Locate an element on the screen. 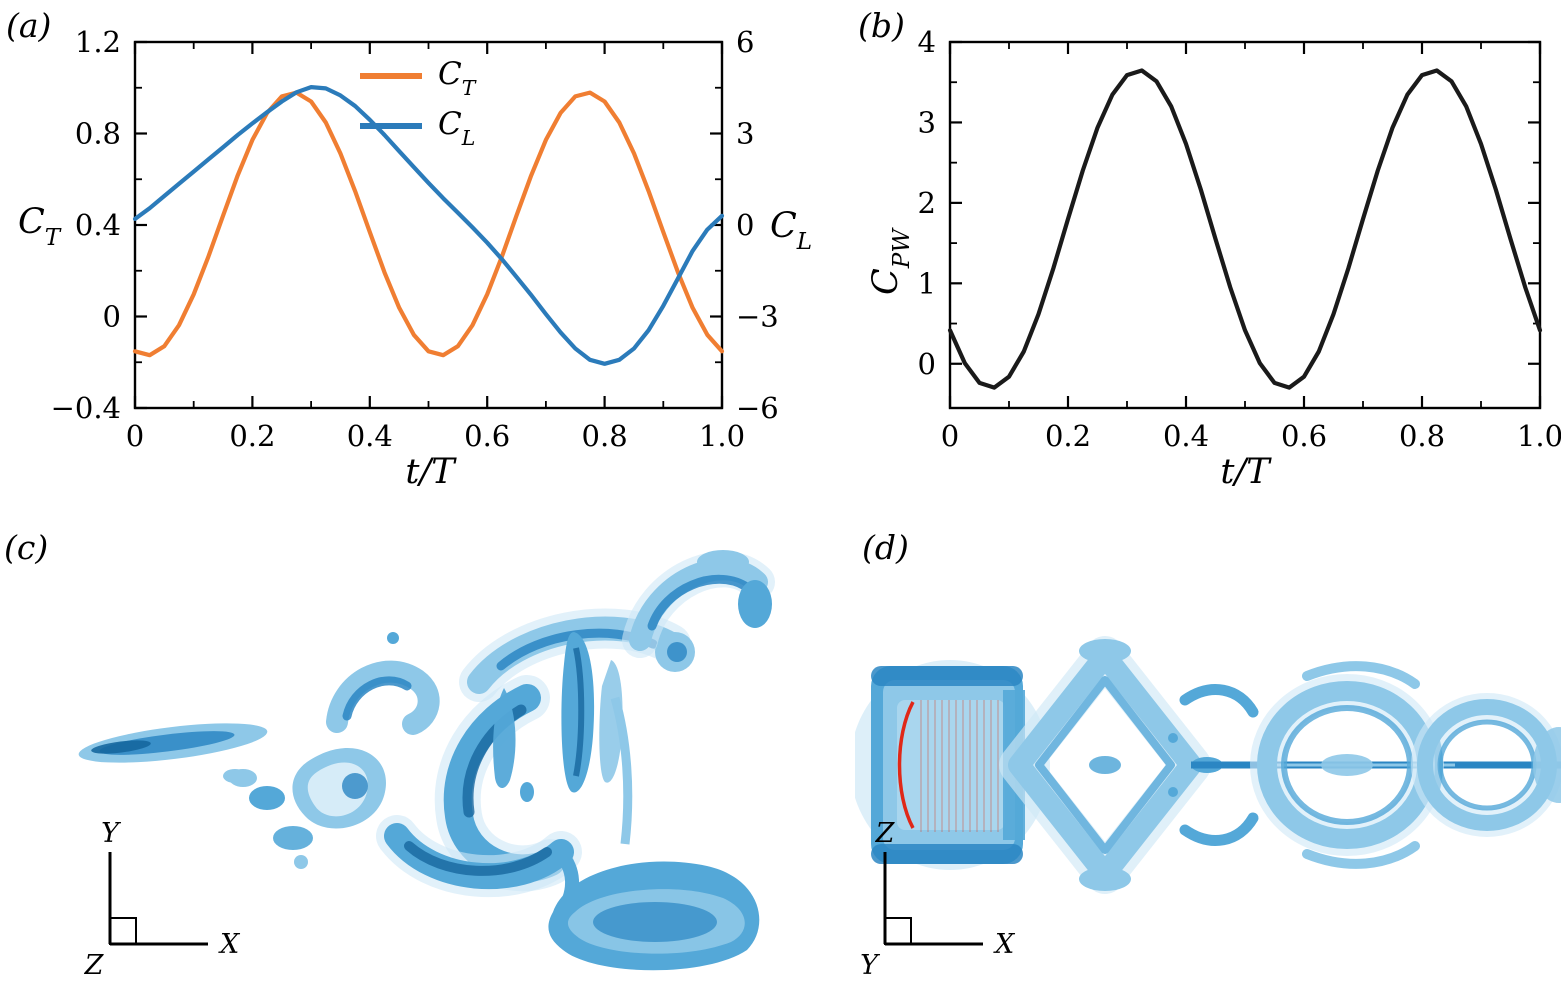 Image resolution: width=1561 pixels, height=981 pixels. y-tick-label: 3 is located at coordinates (927, 122).